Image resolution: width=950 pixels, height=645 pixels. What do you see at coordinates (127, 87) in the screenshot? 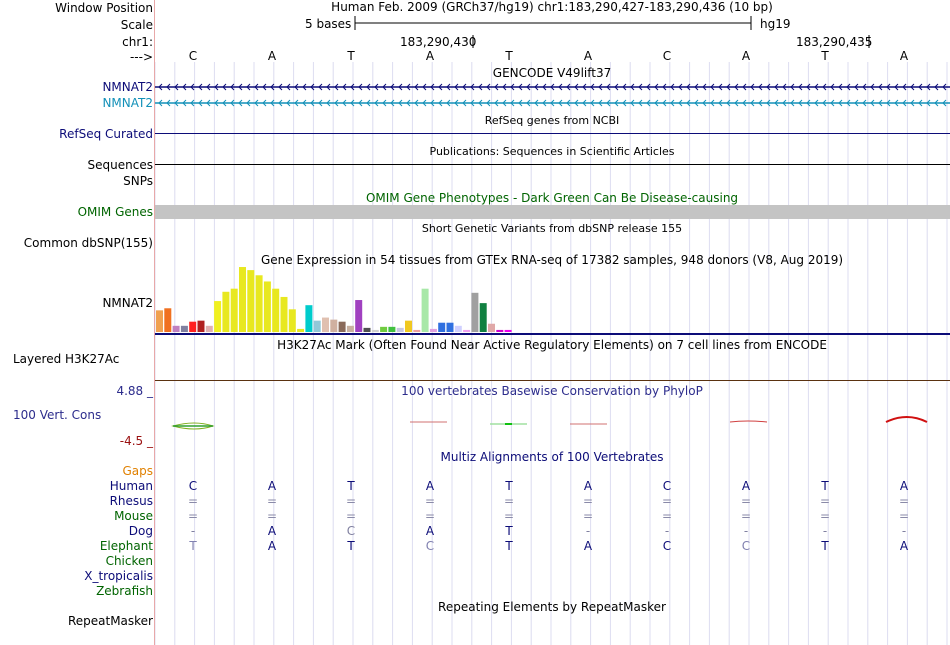
I see `gencode-nmnat2-label: NMNAT2` at bounding box center [127, 87].